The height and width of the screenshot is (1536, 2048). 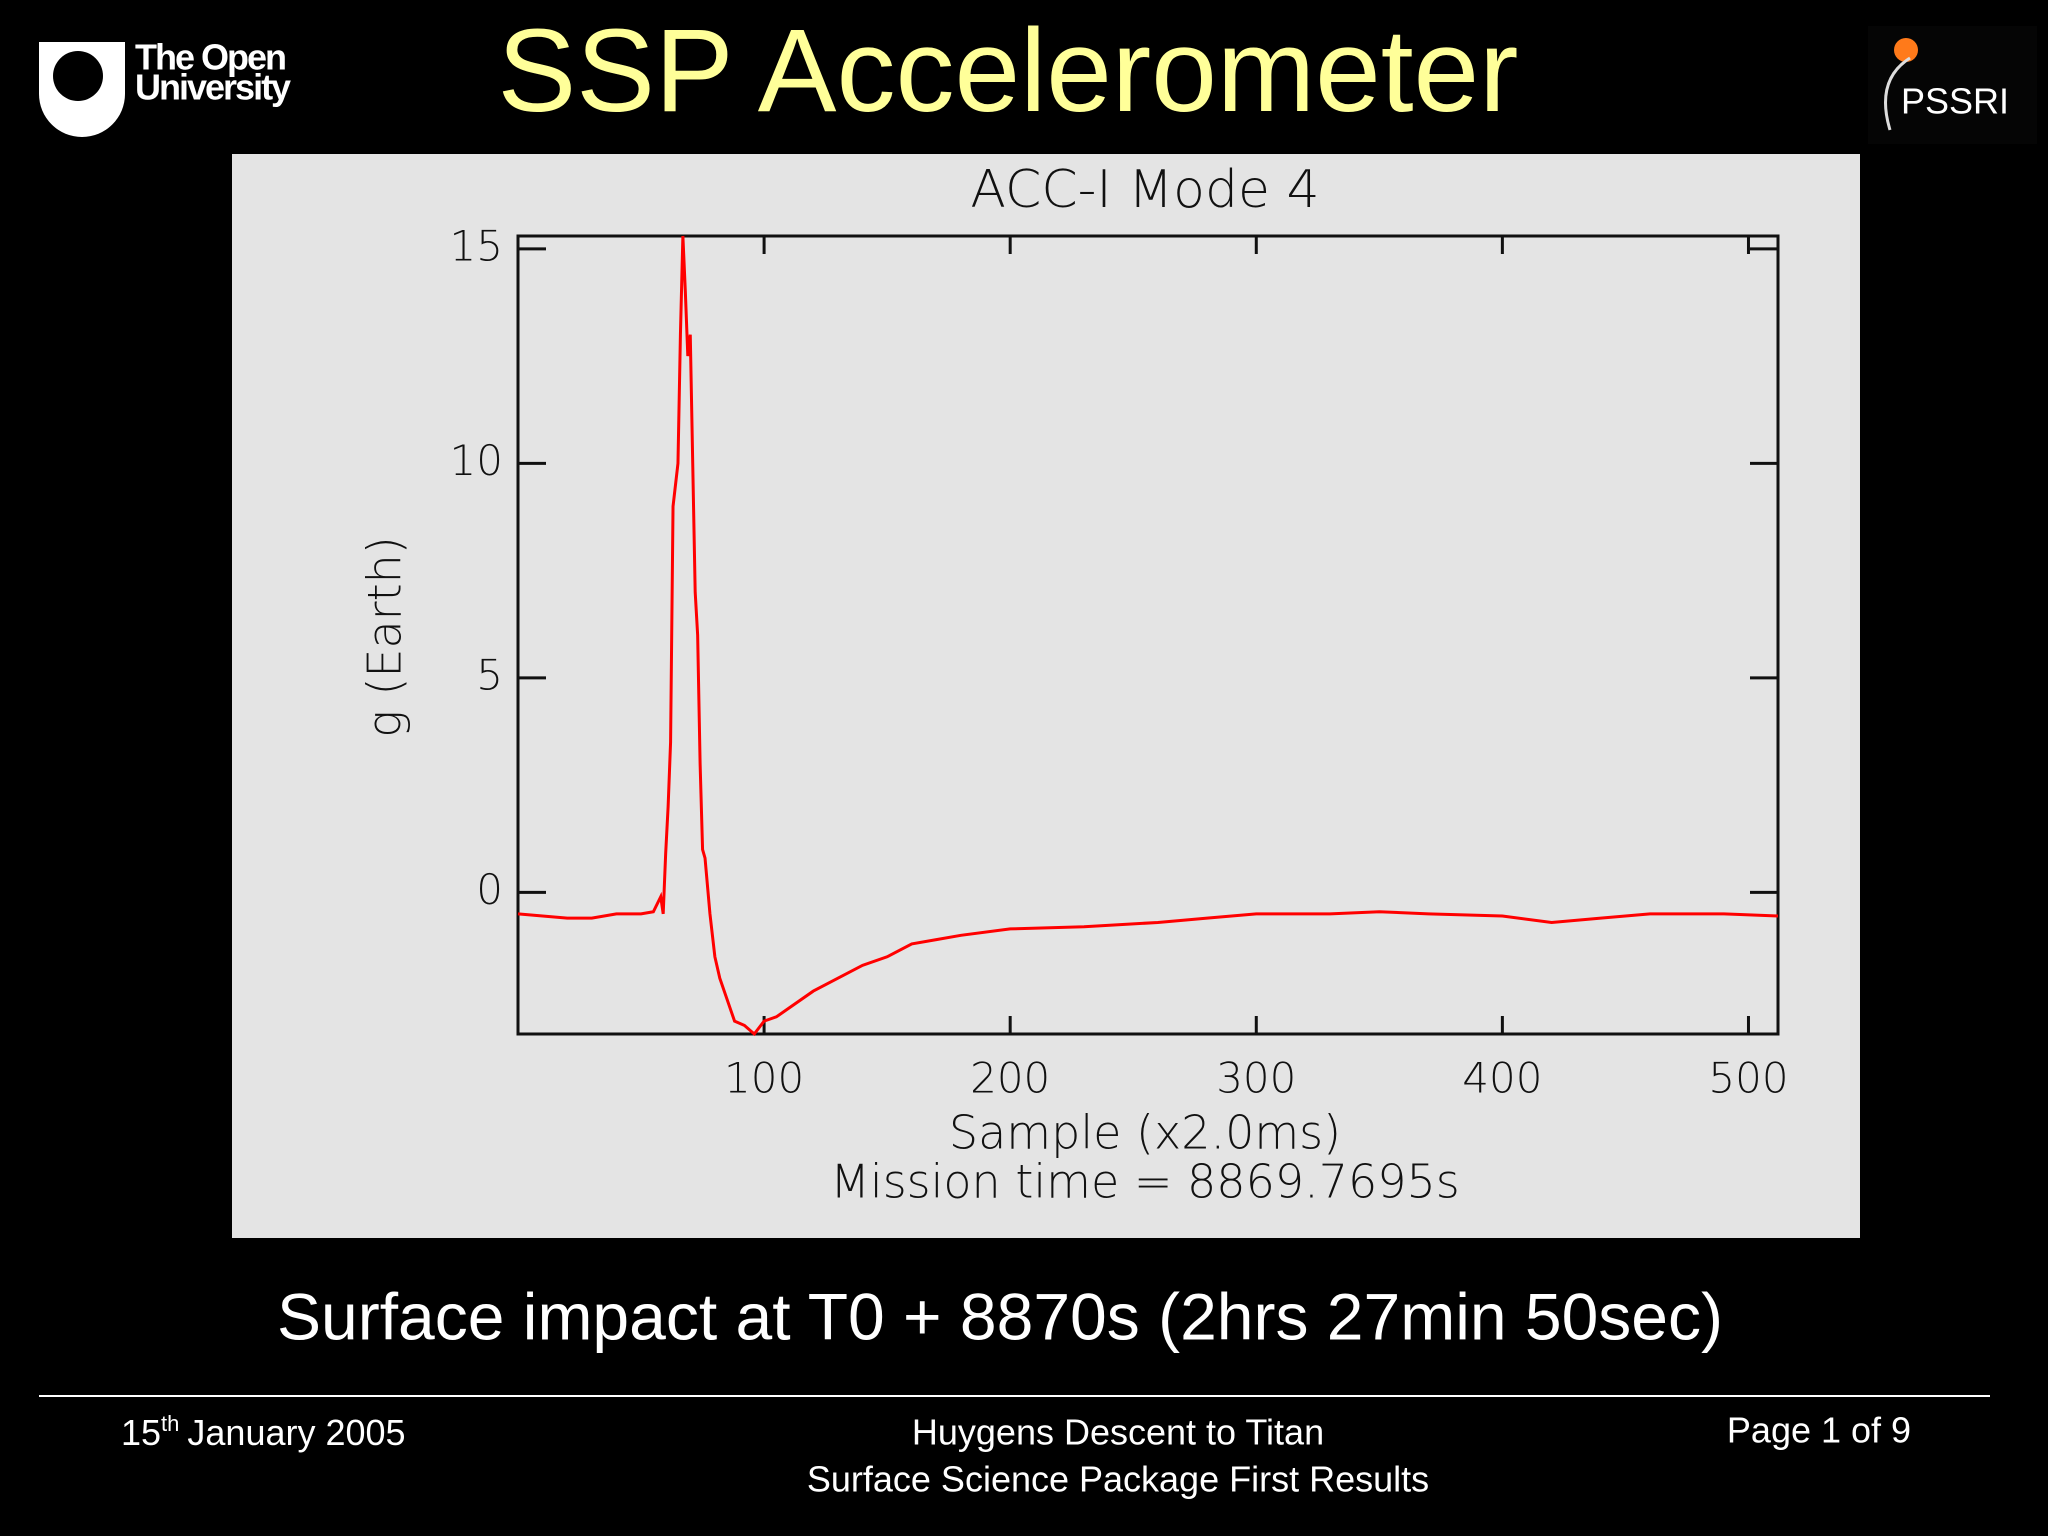 I want to click on footer-center: Huygens Descent to Titan, so click(x=1118, y=1432).